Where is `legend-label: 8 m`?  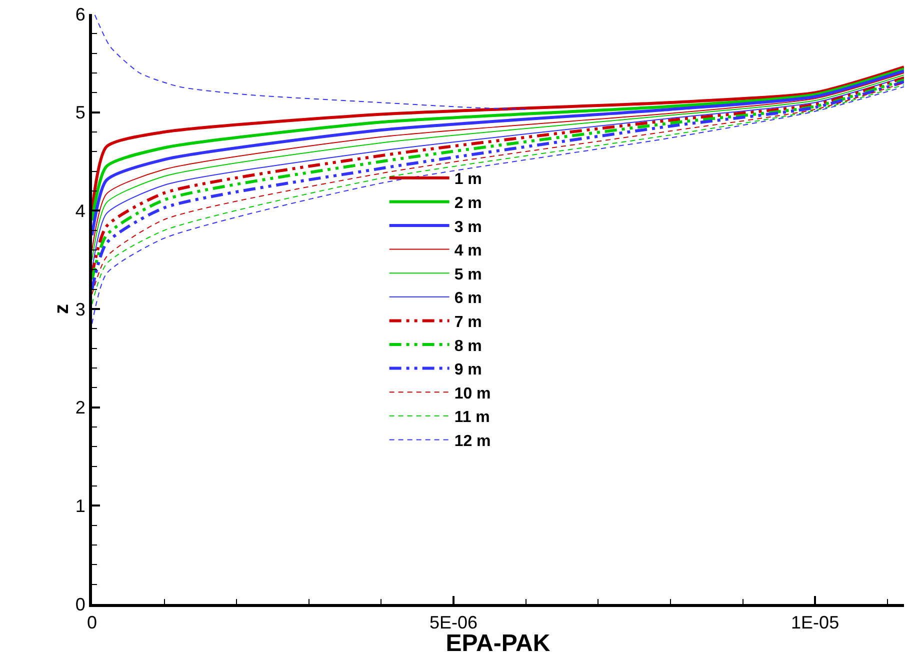
legend-label: 8 m is located at coordinates (468, 346).